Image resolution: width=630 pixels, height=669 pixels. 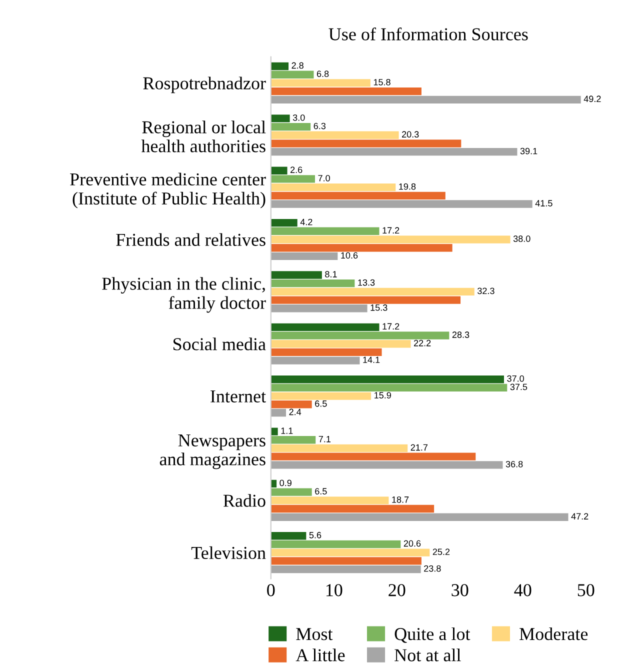 What do you see at coordinates (271, 590) in the screenshot?
I see `x-tick-label: 0` at bounding box center [271, 590].